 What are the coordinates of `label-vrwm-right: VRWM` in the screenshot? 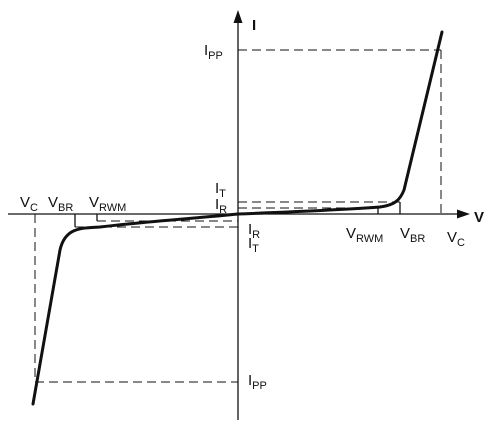 It's located at (364, 235).